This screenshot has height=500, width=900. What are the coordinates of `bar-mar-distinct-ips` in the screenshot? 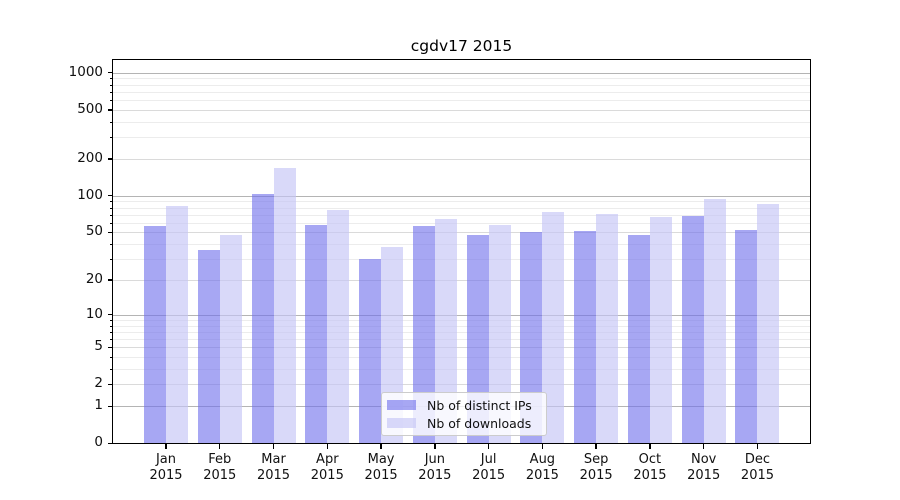 It's located at (262, 318).